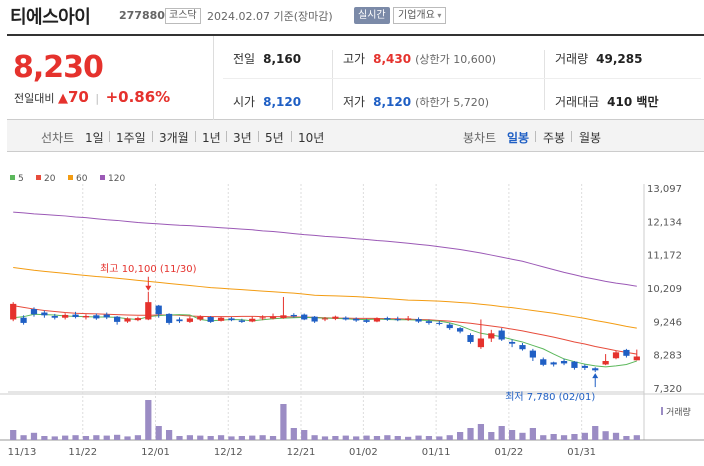  I want to click on realtime-button: 실시간, so click(372, 15).